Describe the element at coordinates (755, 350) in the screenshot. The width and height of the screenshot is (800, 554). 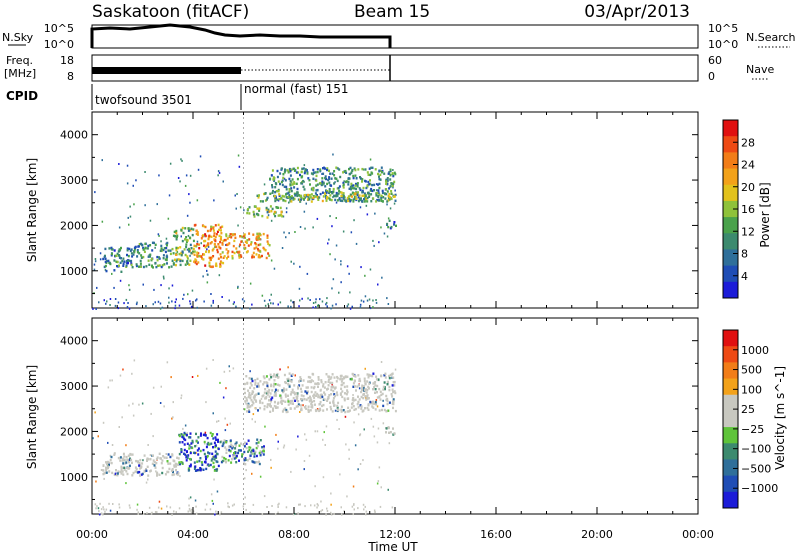
I see `velocity-colorbar-tick-label: 1000` at that location.